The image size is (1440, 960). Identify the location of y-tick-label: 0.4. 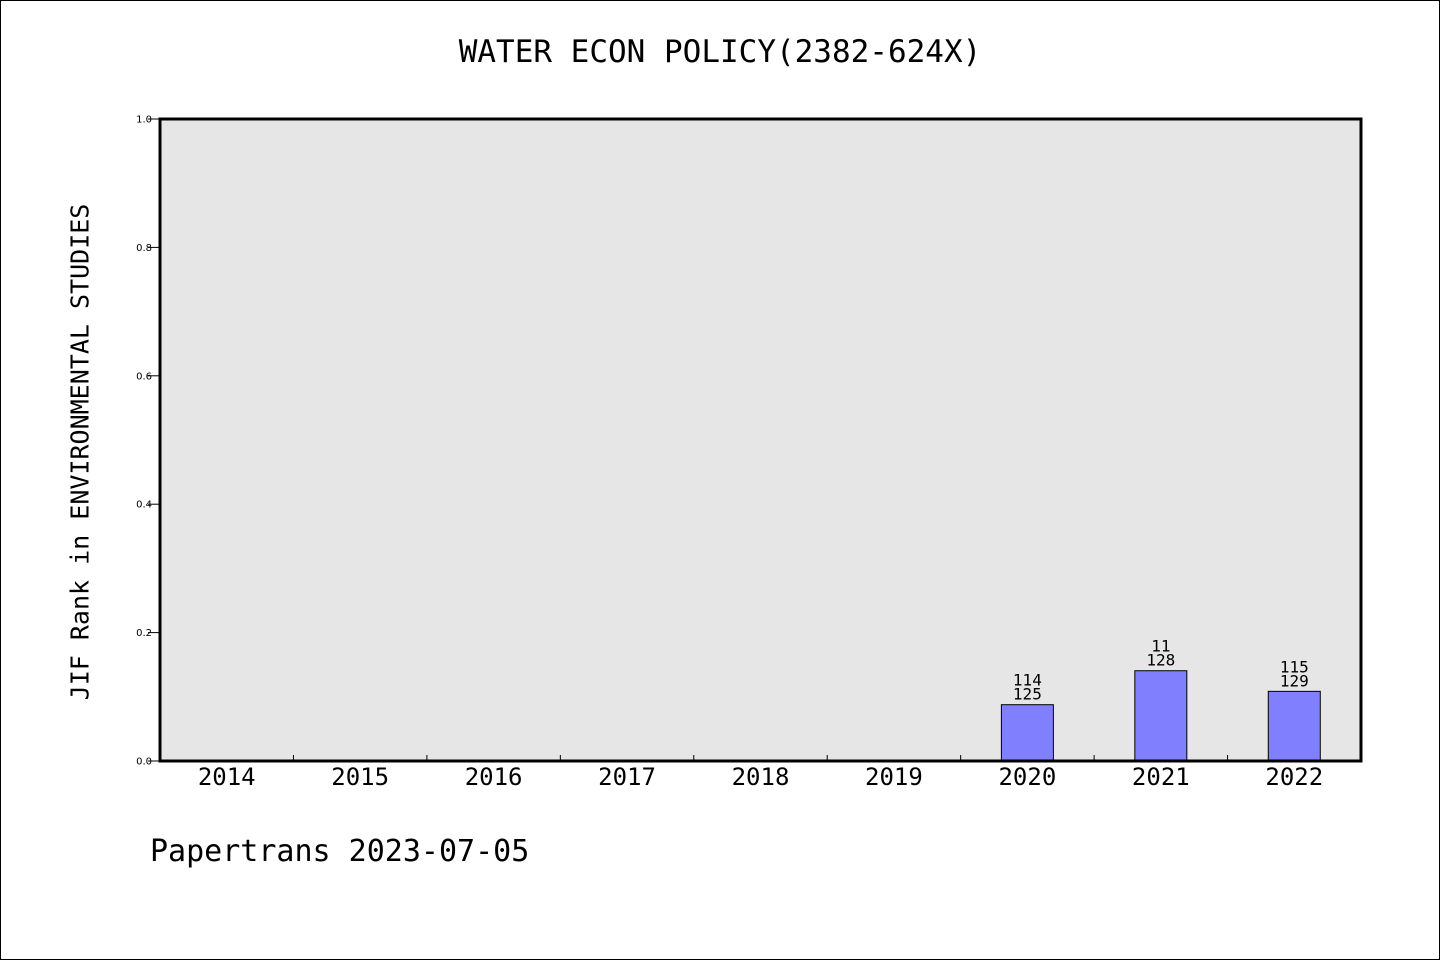
(144, 505).